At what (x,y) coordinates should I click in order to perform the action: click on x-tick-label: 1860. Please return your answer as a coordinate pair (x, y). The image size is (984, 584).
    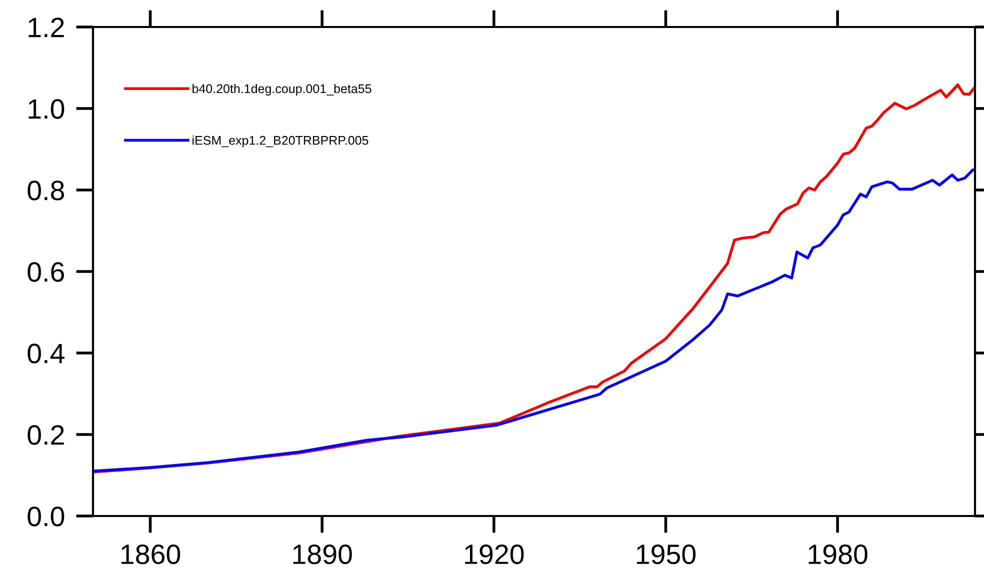
    Looking at the image, I should click on (150, 554).